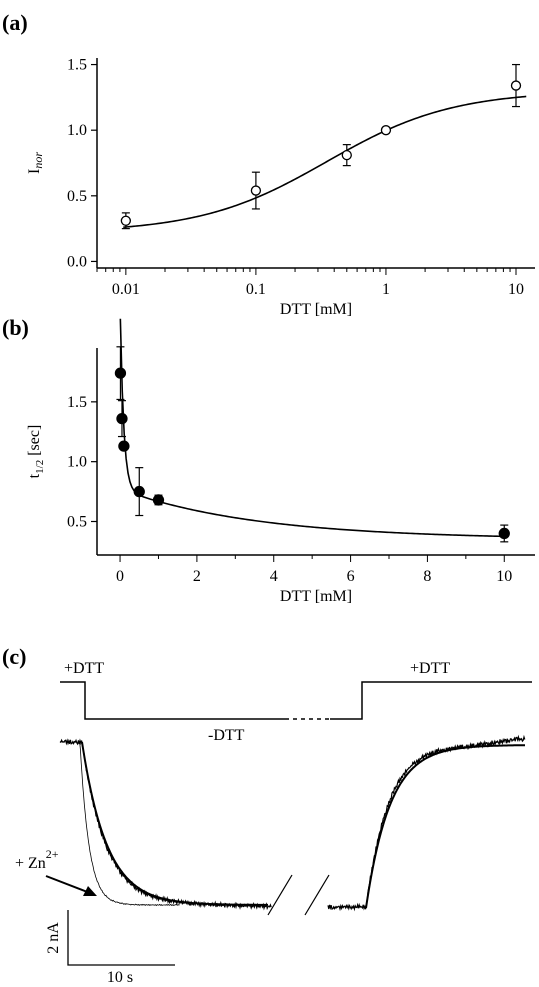 The height and width of the screenshot is (987, 539). Describe the element at coordinates (34, 171) in the screenshot. I see `panel-a-y-label-main: I` at that location.